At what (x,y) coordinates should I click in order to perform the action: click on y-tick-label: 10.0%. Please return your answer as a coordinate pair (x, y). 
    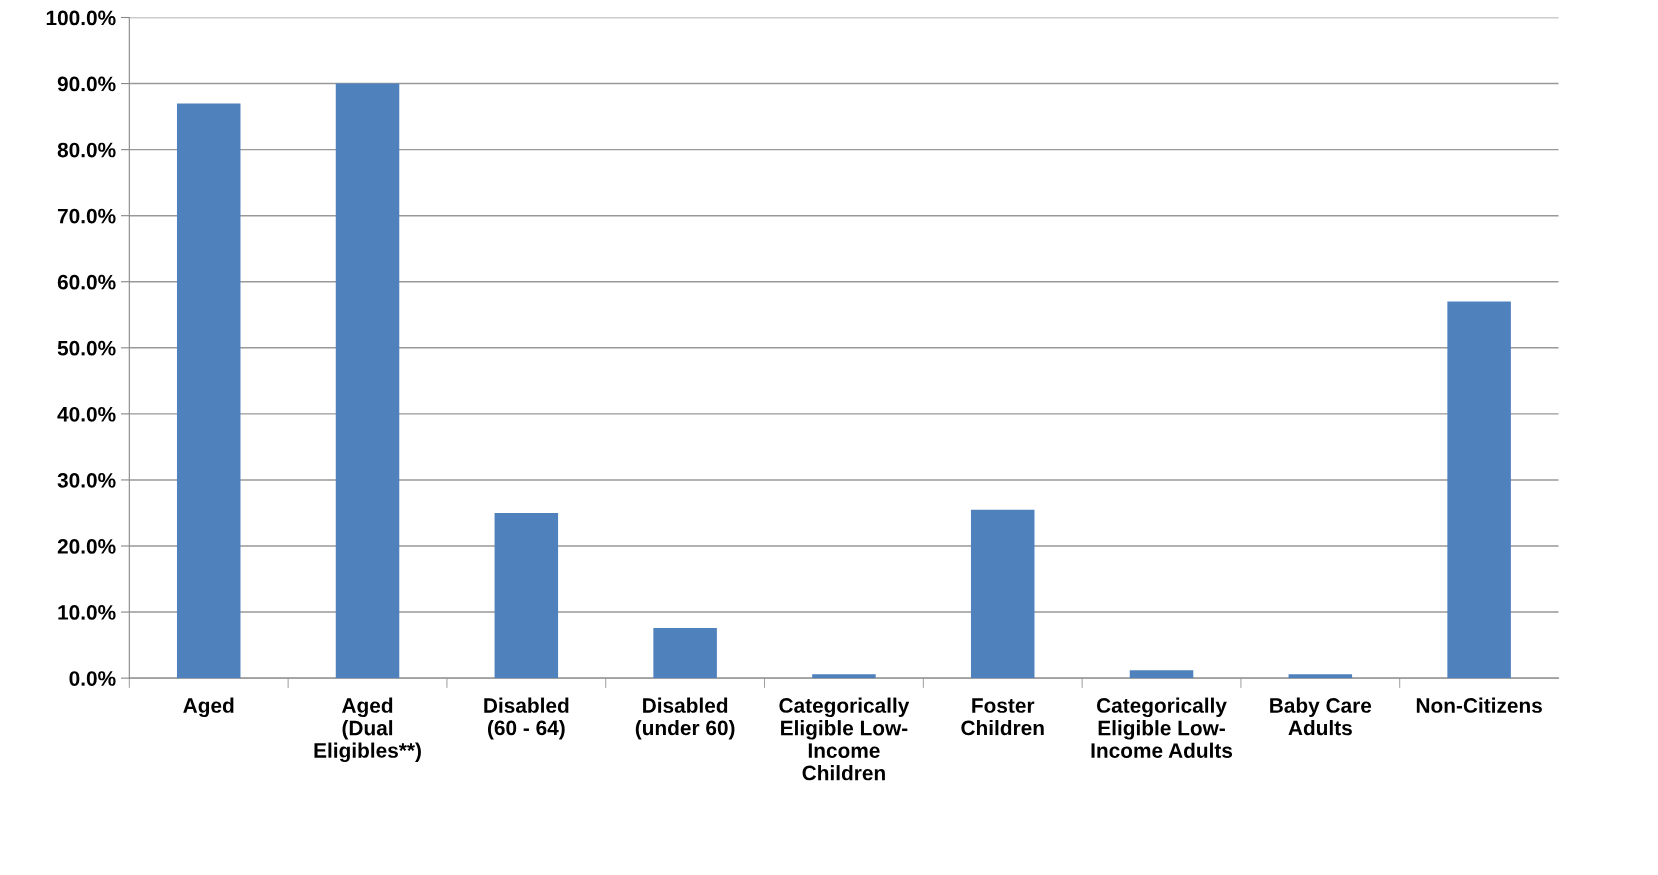
    Looking at the image, I should click on (87, 612).